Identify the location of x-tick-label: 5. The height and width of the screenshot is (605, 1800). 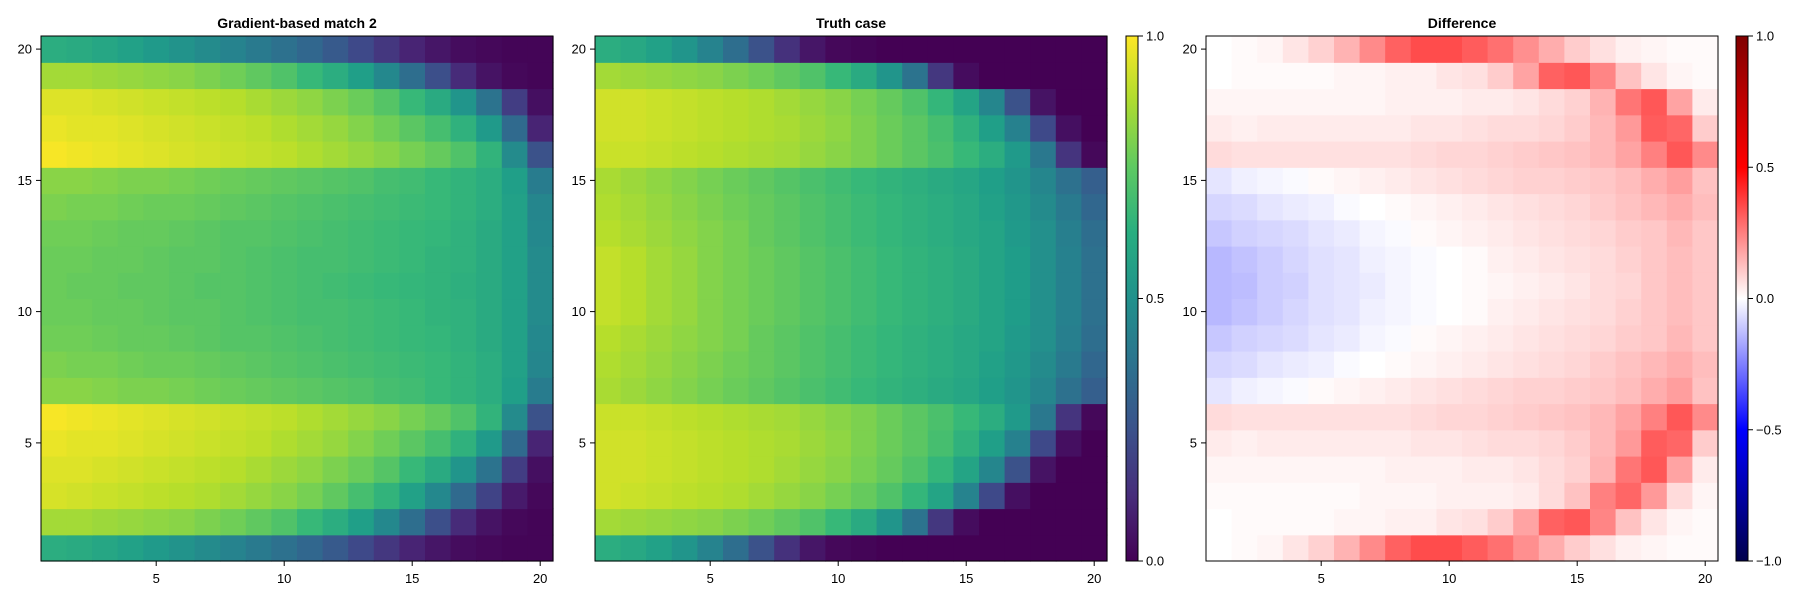
(710, 578).